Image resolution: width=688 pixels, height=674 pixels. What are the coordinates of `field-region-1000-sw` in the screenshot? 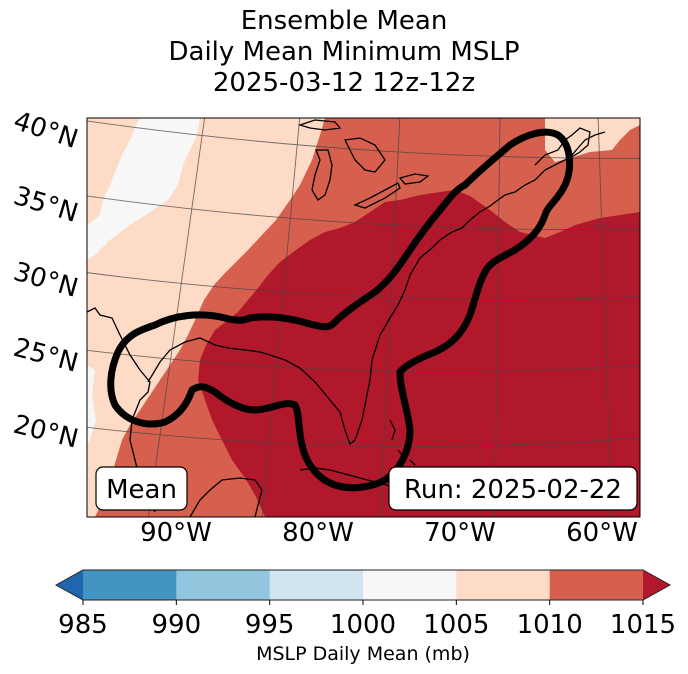 It's located at (91, 405).